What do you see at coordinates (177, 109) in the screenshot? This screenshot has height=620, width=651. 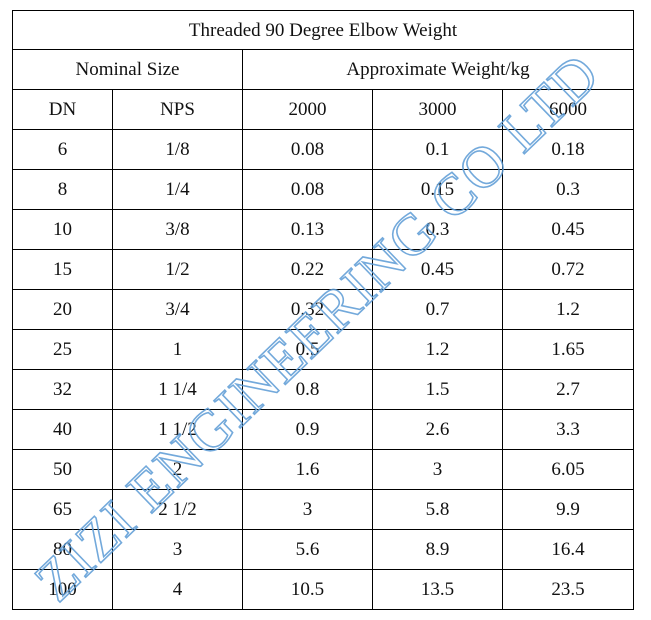 I see `column-header-nps: NPS` at bounding box center [177, 109].